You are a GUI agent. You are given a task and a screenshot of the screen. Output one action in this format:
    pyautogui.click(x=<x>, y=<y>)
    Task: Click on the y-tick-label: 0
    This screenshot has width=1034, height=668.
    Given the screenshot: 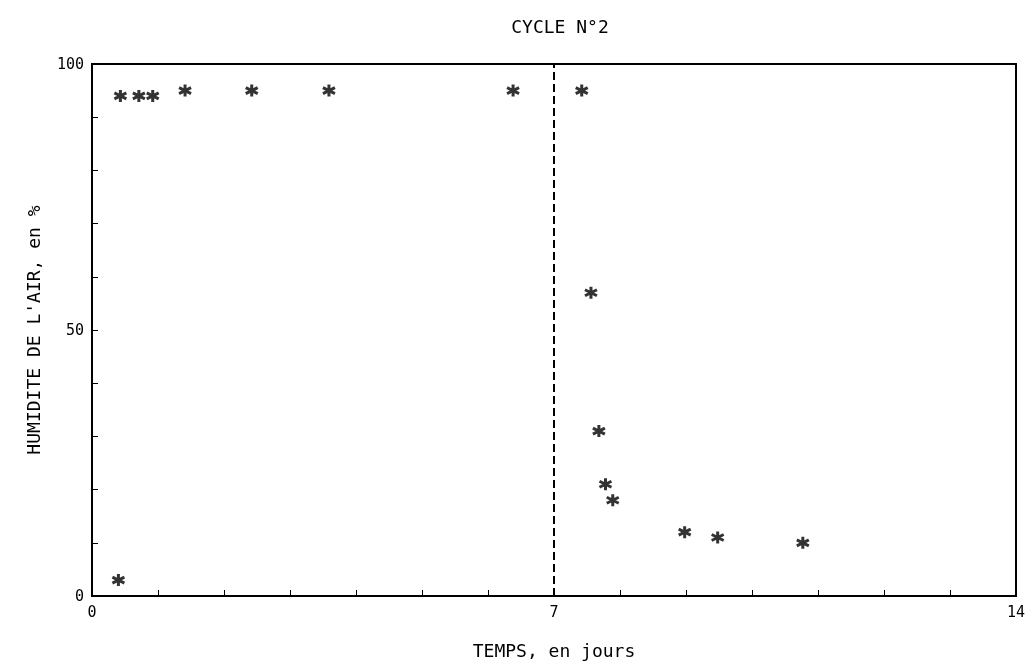 What is the action you would take?
    pyautogui.click(x=79, y=596)
    